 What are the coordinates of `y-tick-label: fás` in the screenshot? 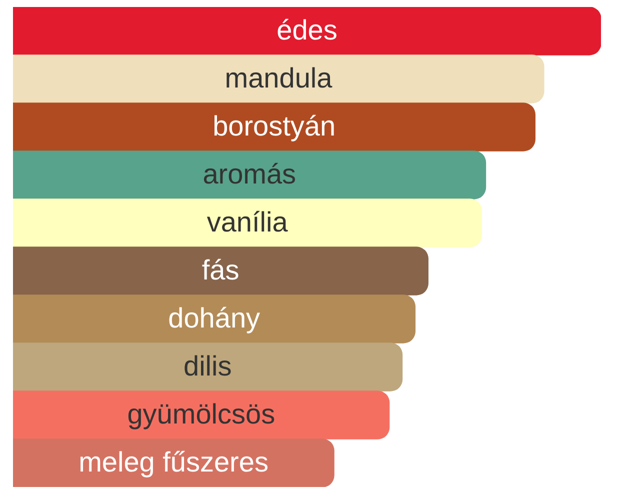 It's located at (221, 270).